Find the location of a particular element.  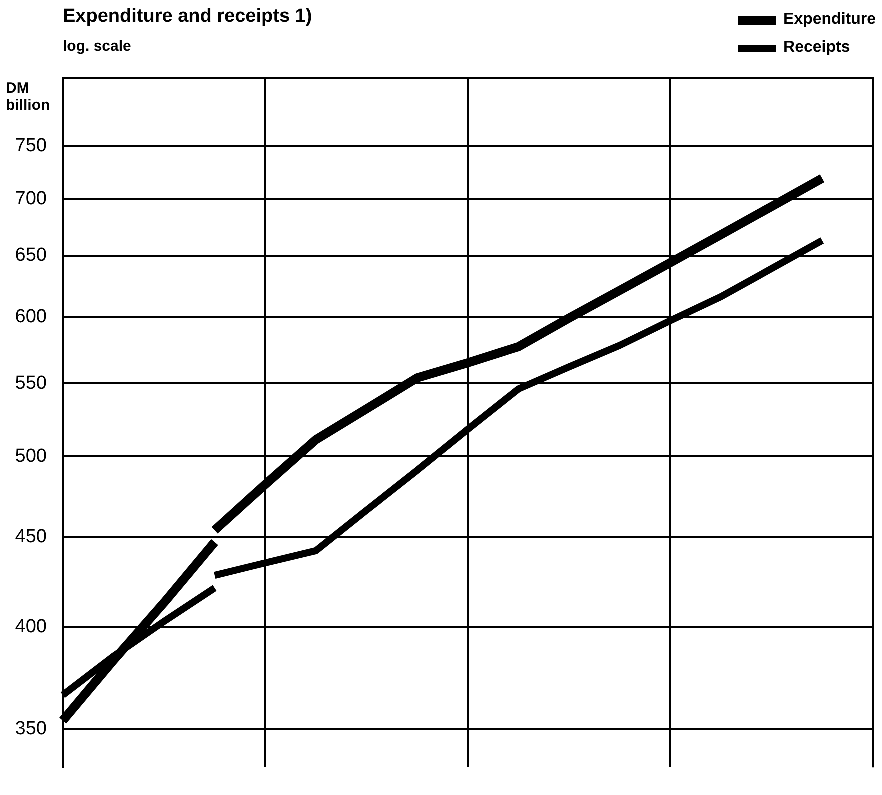

y-tick-label: 550 is located at coordinates (31, 383).